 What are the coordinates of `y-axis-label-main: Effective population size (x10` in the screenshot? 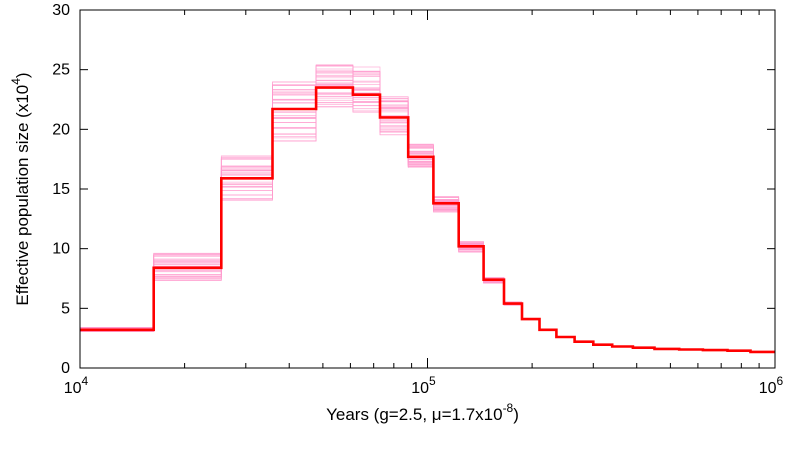 It's located at (22, 195).